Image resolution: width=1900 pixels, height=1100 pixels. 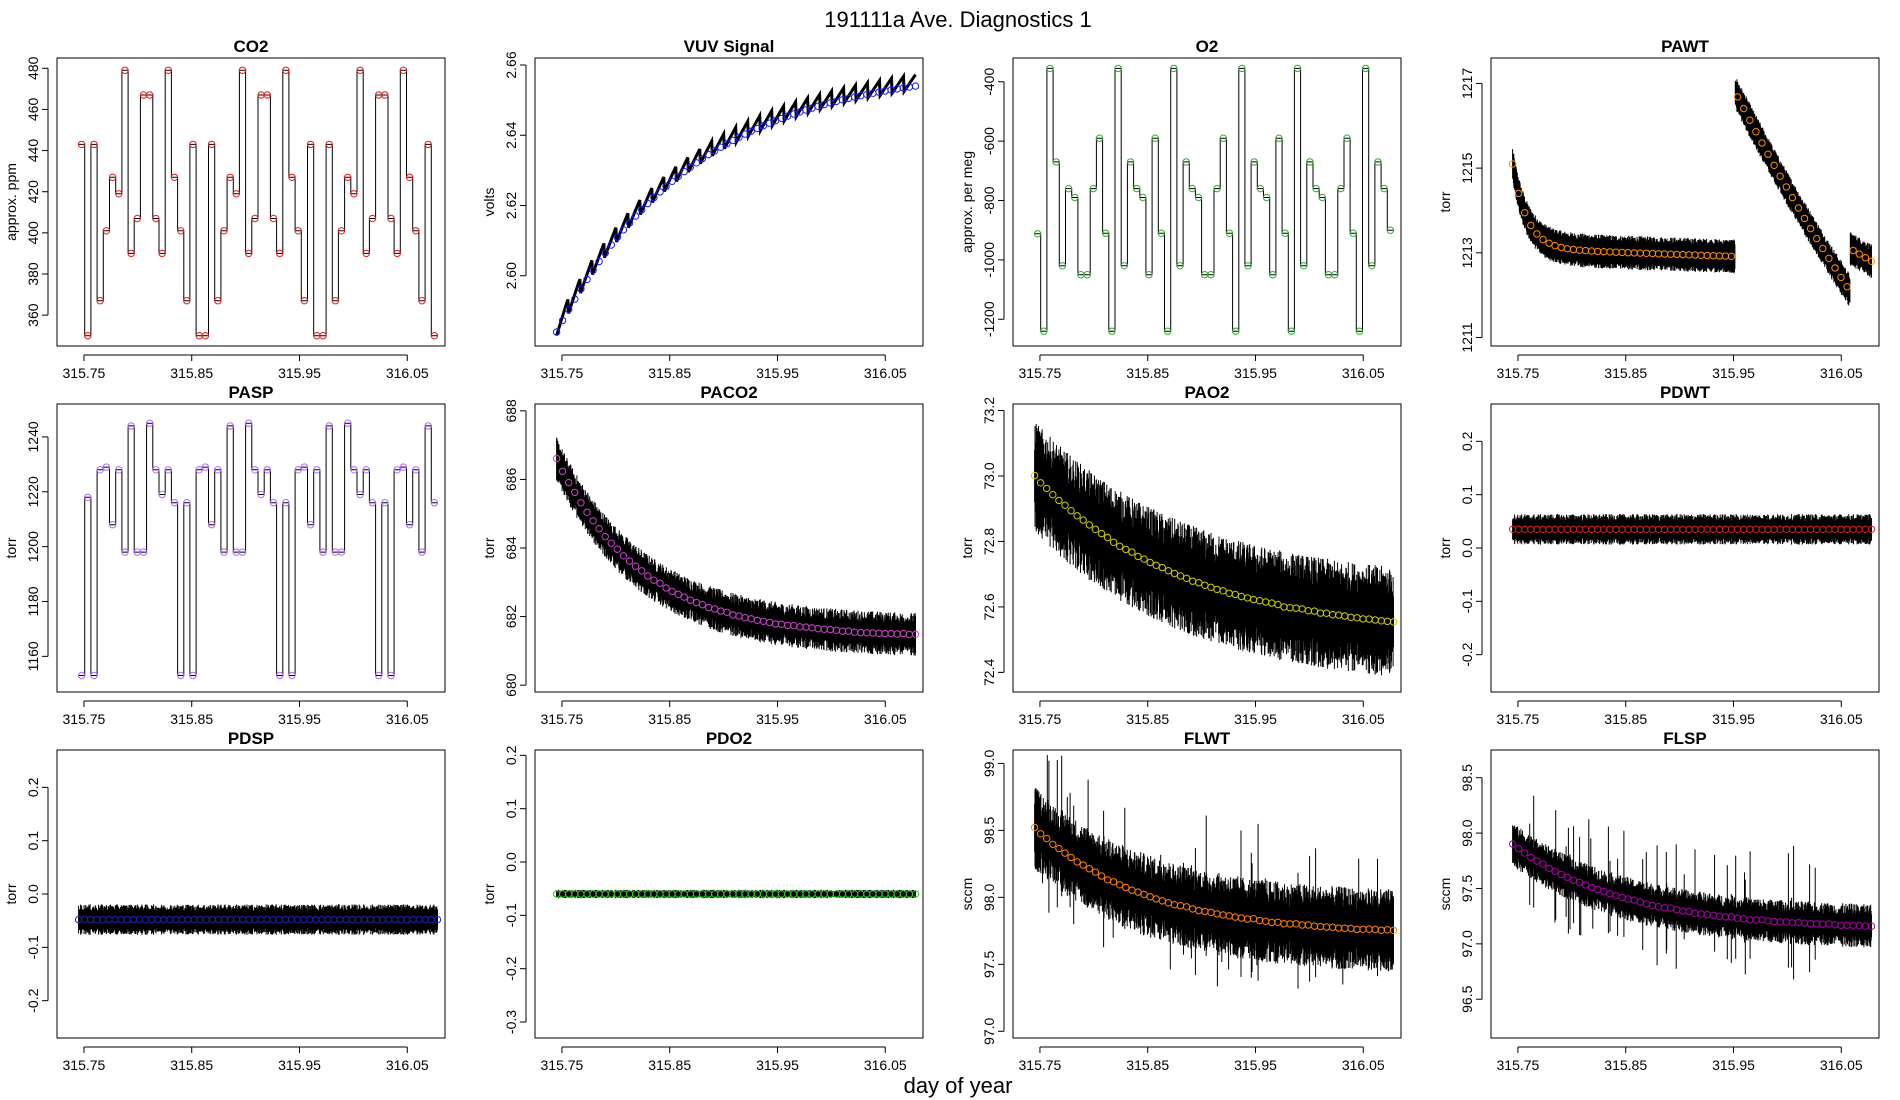 I want to click on y-tick-label: 97.5, so click(x=1467, y=888).